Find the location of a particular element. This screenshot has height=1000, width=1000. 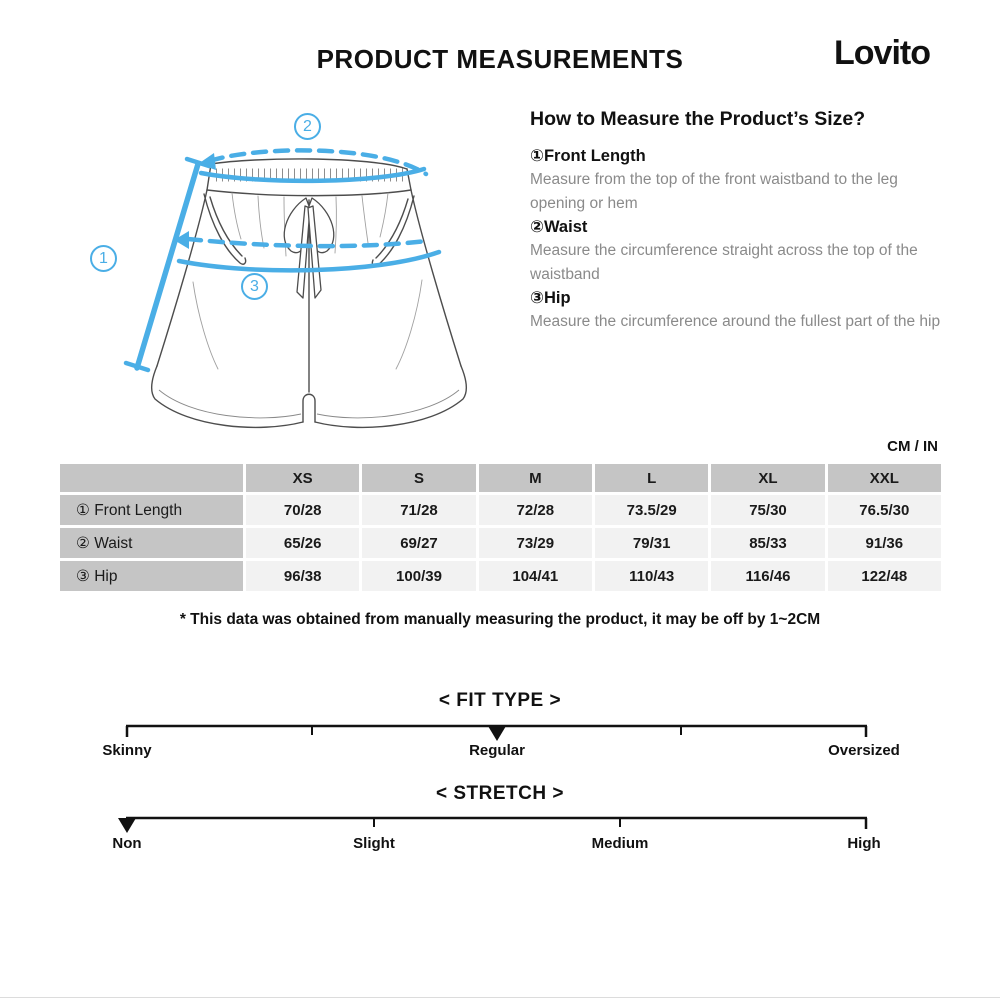

measure-item-label: ②Waist is located at coordinates (559, 227).